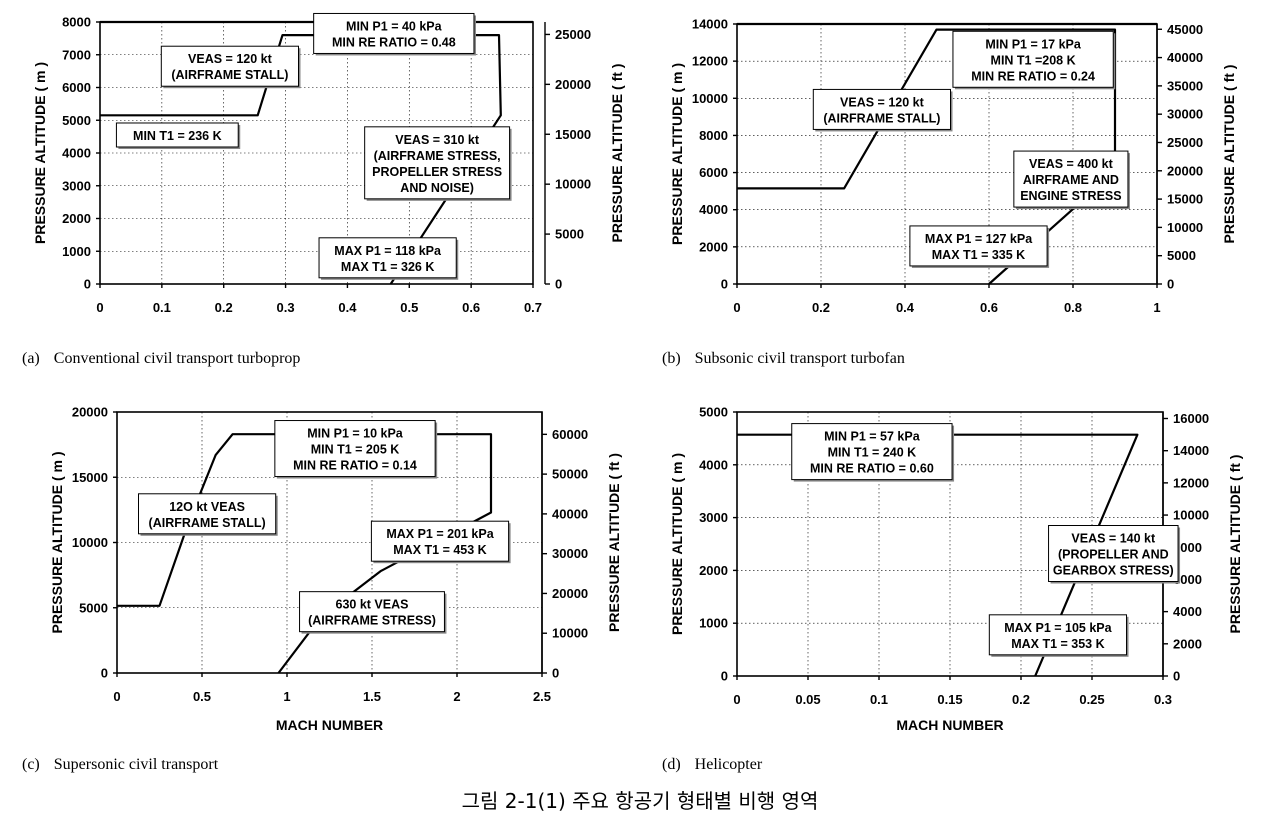 The width and height of the screenshot is (1281, 823). What do you see at coordinates (1191, 450) in the screenshot?
I see `y2-tick-label: 14000` at bounding box center [1191, 450].